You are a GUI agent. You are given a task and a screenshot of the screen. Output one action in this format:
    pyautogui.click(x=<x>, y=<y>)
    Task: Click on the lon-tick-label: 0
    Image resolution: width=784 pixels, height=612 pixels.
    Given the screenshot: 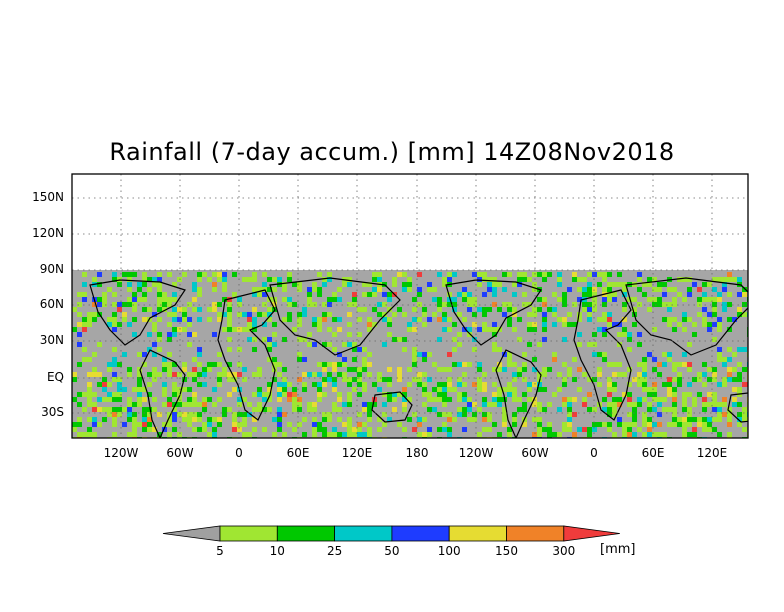 What is the action you would take?
    pyautogui.click(x=594, y=453)
    